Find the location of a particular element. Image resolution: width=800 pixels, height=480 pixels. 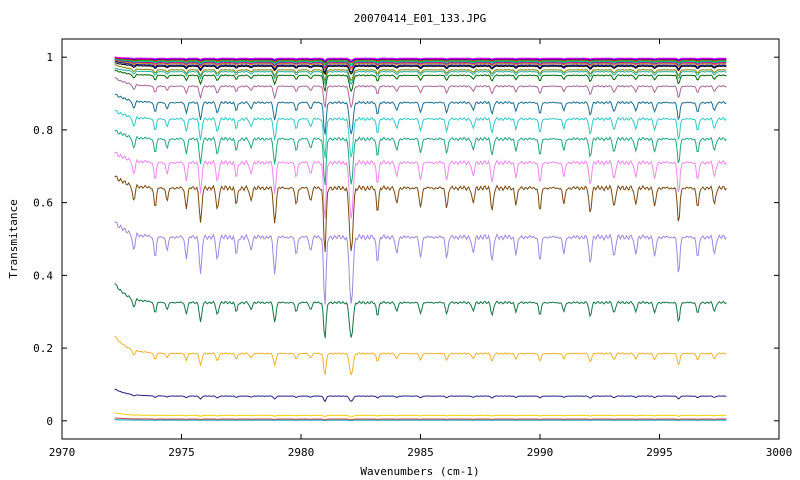

x-tick-label: 2985 is located at coordinates (420, 452).